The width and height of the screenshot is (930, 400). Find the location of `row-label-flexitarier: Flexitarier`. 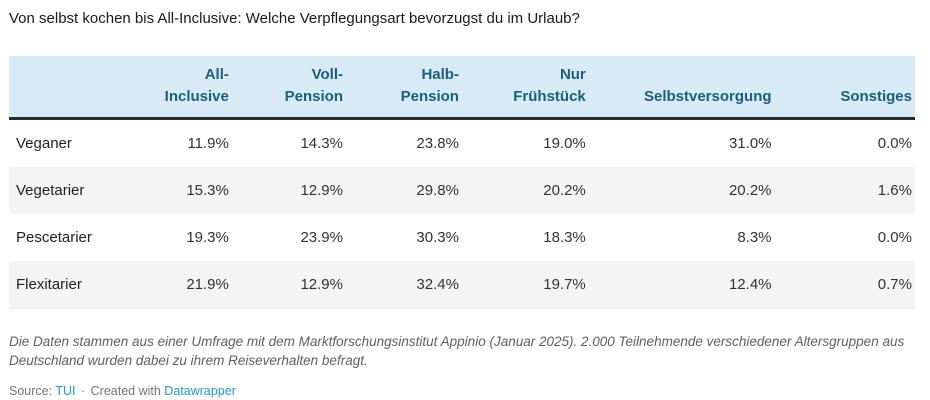

row-label-flexitarier: Flexitarier is located at coordinates (63, 285).